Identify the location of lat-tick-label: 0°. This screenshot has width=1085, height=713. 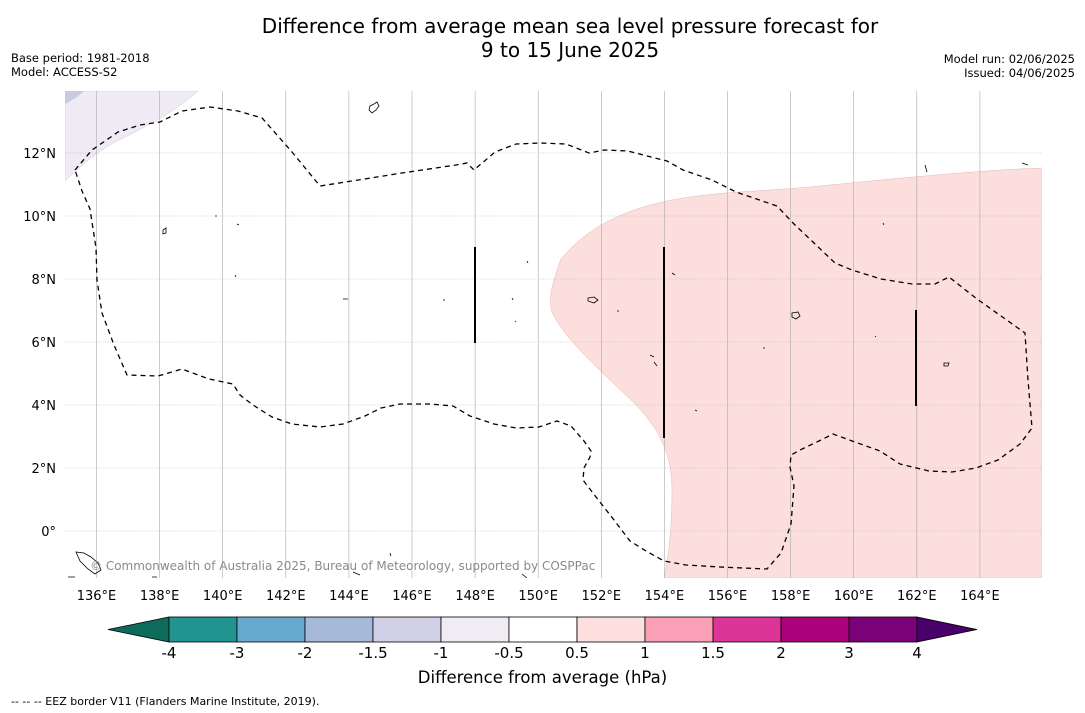
(48, 532).